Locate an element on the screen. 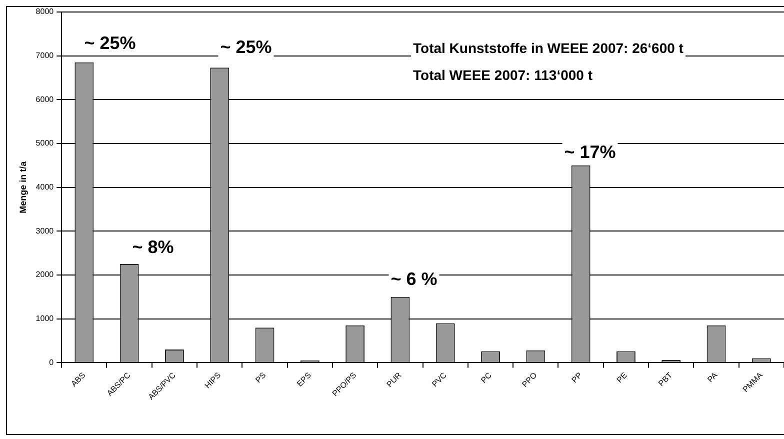 This screenshot has height=439, width=784. y-tick-label: 1000 is located at coordinates (45, 319).